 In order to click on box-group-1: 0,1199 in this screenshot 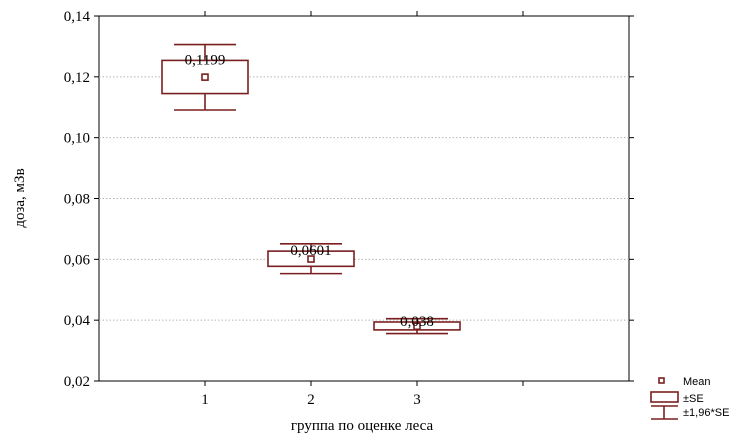, I will do `click(205, 77)`.